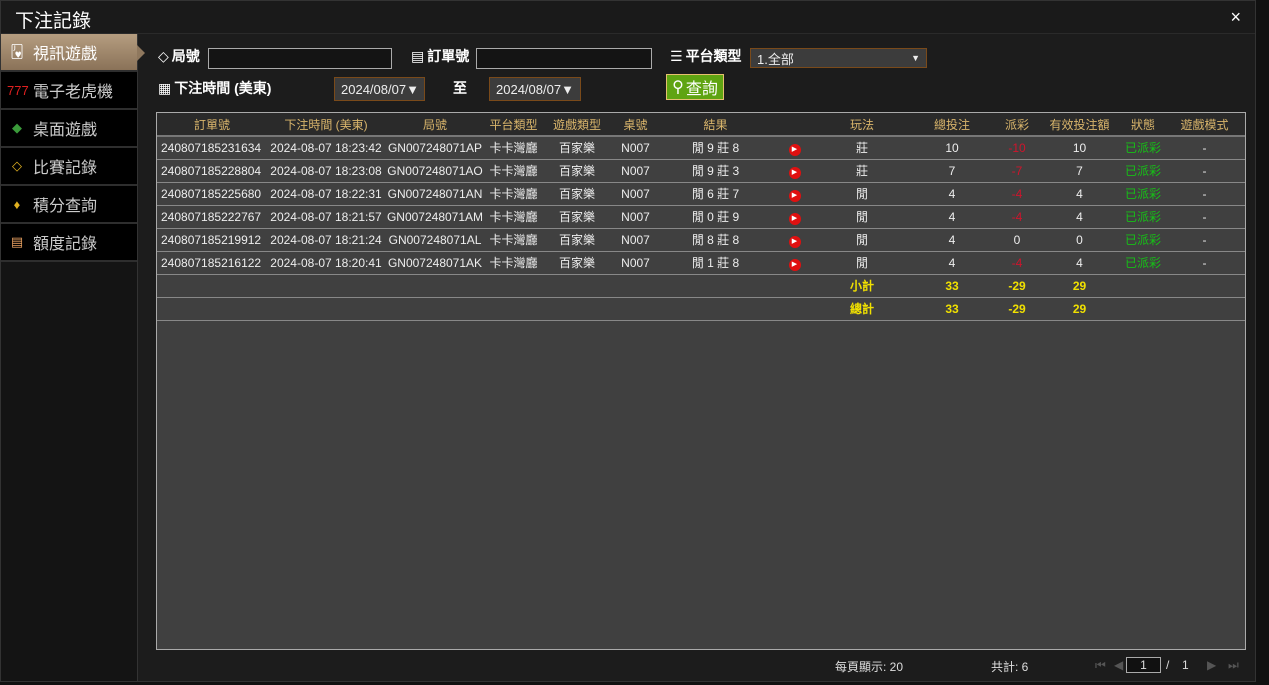  Describe the element at coordinates (1233, 665) in the screenshot. I see `last-page-icon: ⏭` at that location.